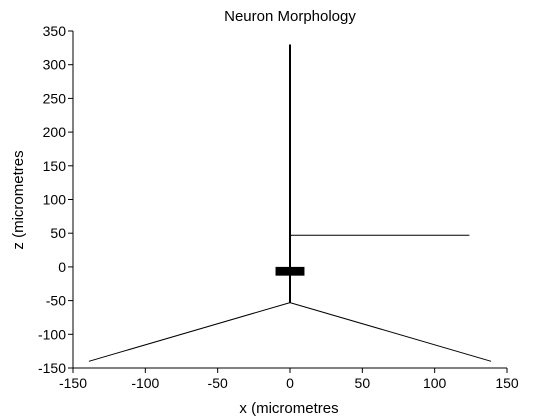 Image resolution: width=560 pixels, height=419 pixels. What do you see at coordinates (55, 166) in the screenshot?
I see `y-tick-label: 150` at bounding box center [55, 166].